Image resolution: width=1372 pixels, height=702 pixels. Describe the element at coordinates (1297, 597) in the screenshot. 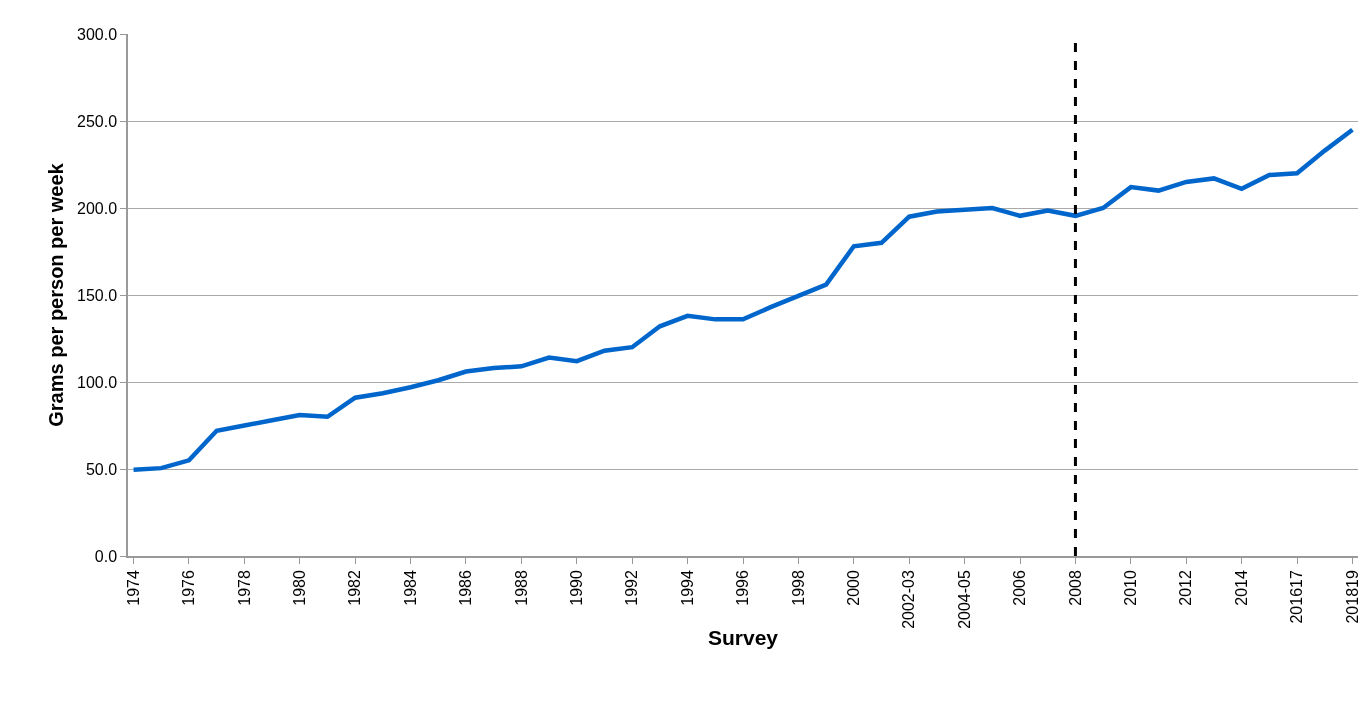

I see `x-tick-label: 201617` at that location.